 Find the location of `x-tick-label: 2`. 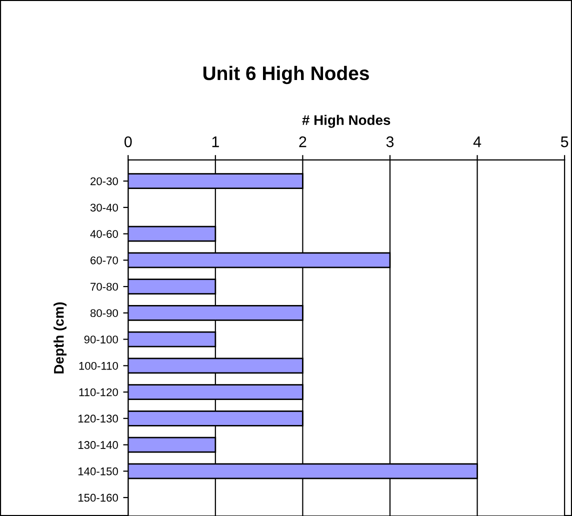

x-tick-label: 2 is located at coordinates (302, 142).